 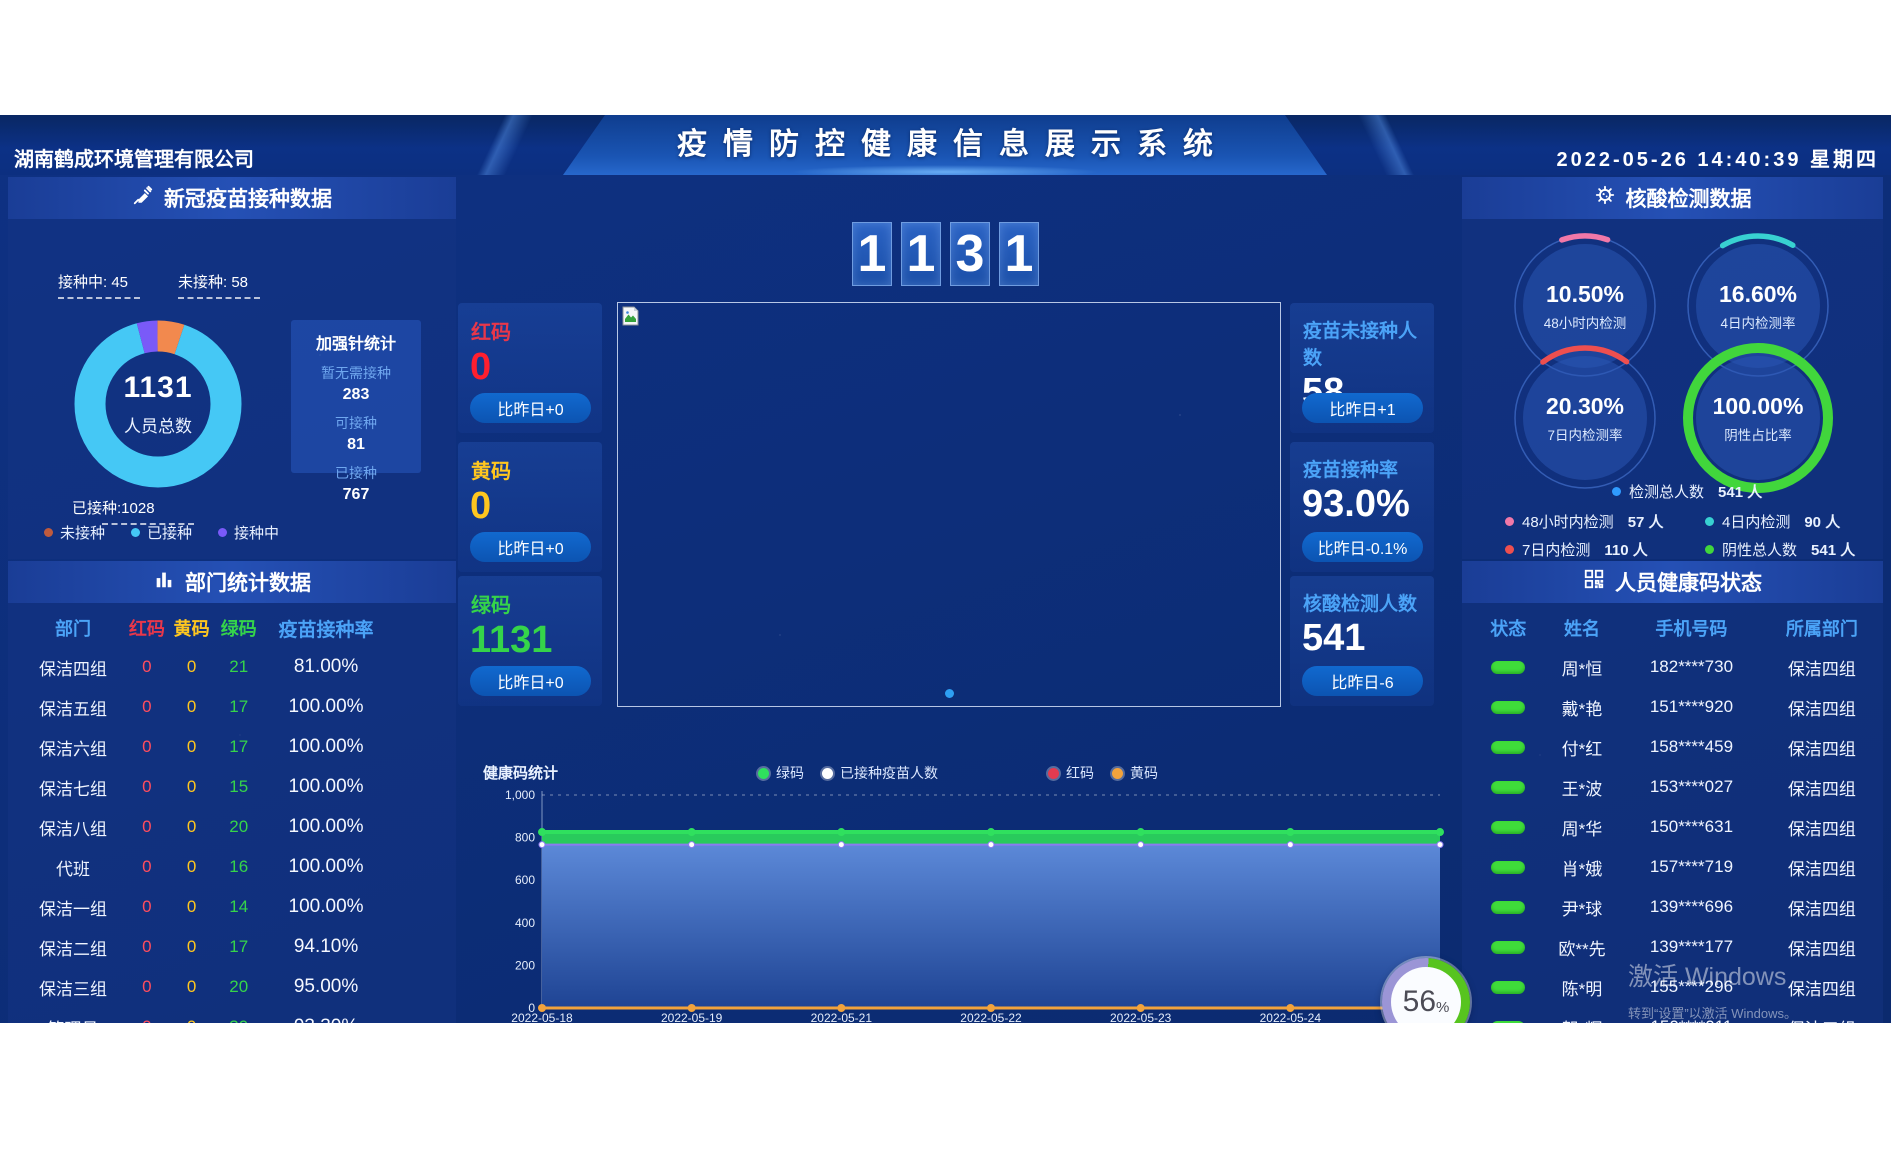 I want to click on chart-legend-item: 黄码, so click(x=1135, y=773).